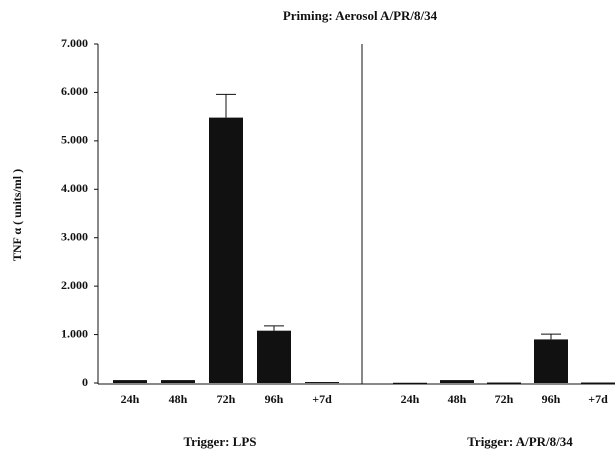  What do you see at coordinates (74, 285) in the screenshot?
I see `y-tick-label: 2.000` at bounding box center [74, 285].